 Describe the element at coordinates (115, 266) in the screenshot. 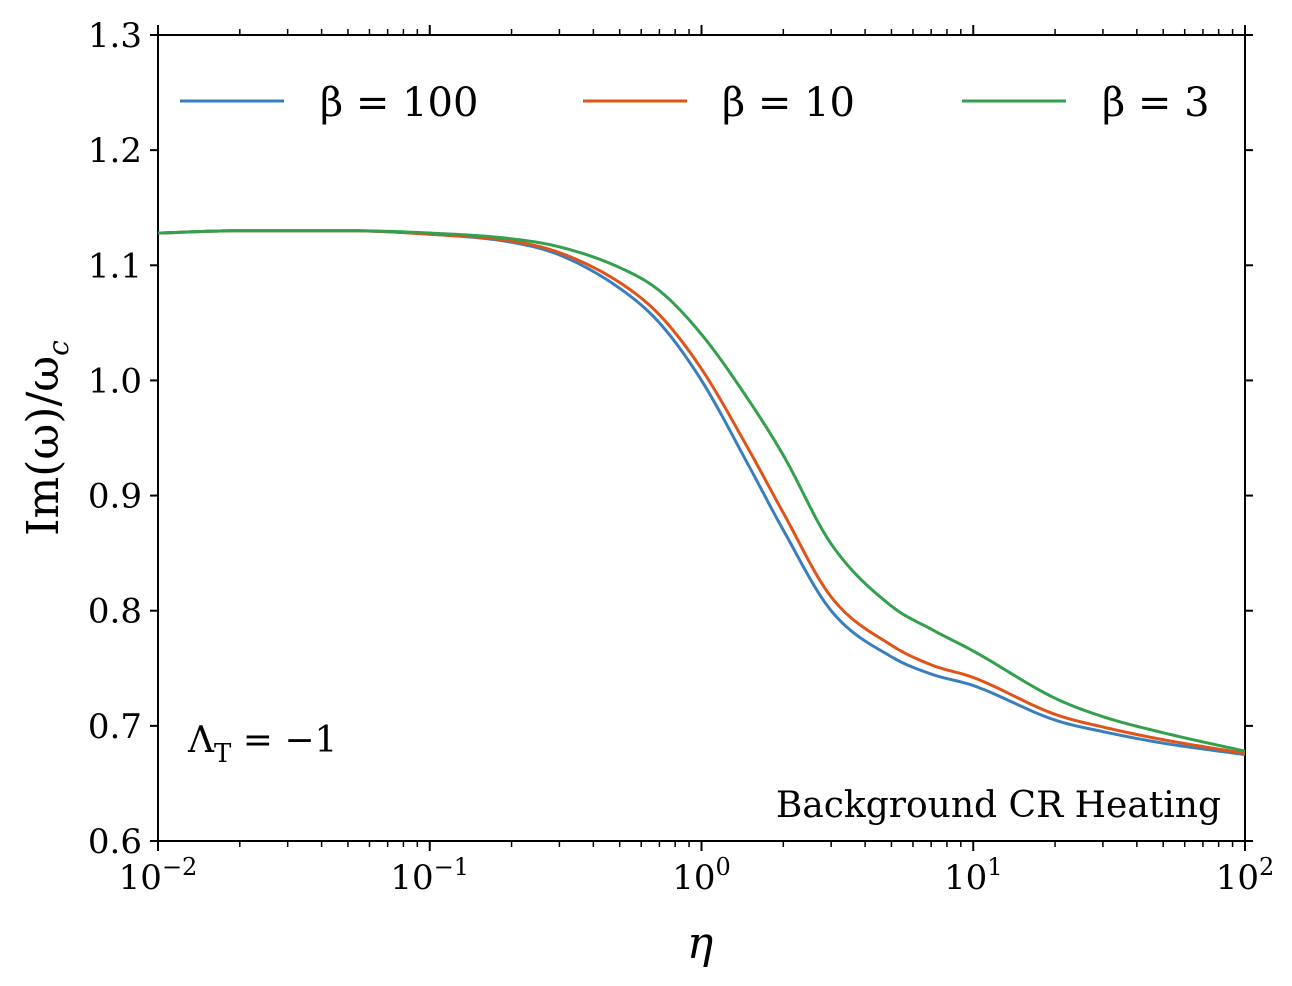

I see `y-tick-label: 1.1` at that location.